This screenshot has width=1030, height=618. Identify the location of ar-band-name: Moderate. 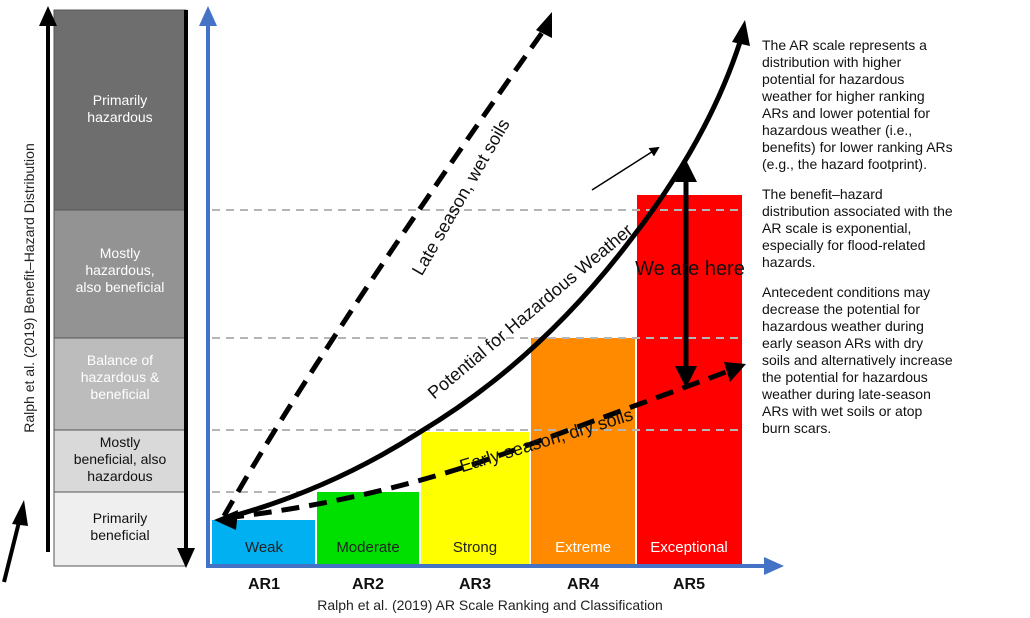
(367, 547).